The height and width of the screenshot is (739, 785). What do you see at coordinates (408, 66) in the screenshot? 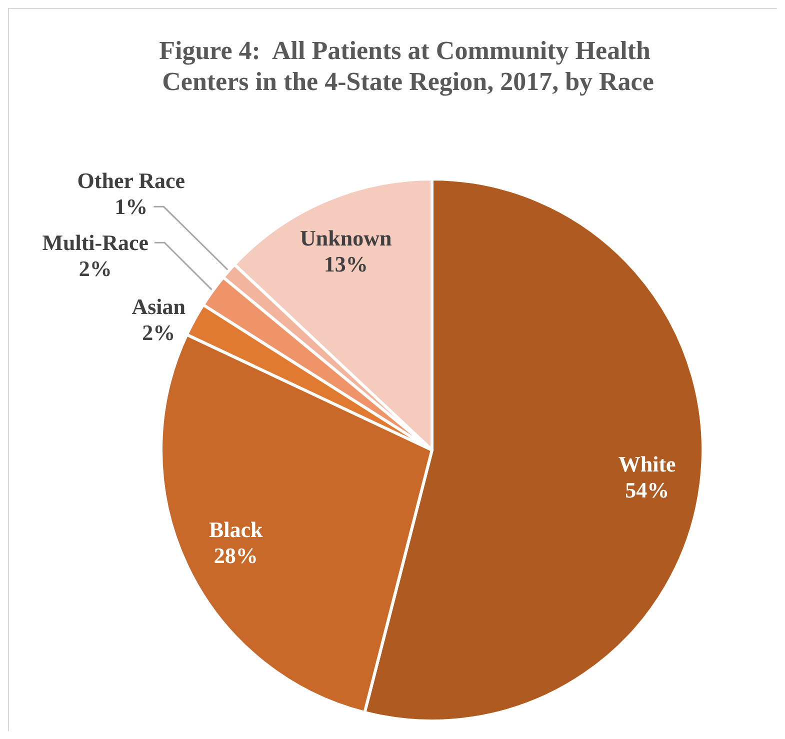
I see `chart-title: Figure 4: All Patients at Community Health Centers in the 4-State Region, 2017, by Race` at bounding box center [408, 66].